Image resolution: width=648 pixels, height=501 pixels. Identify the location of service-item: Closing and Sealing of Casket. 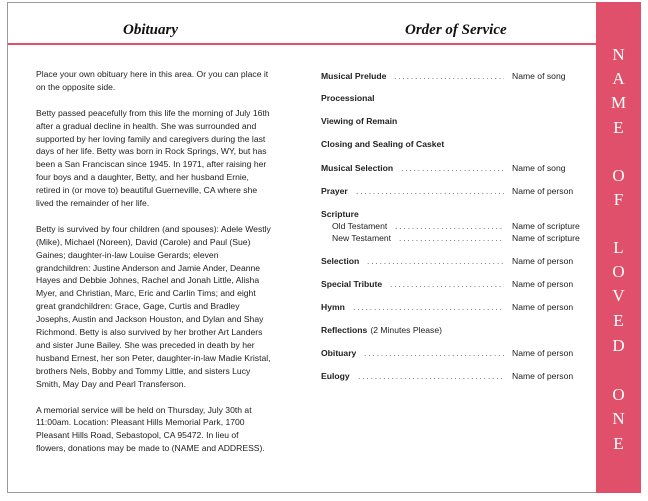
(456, 144).